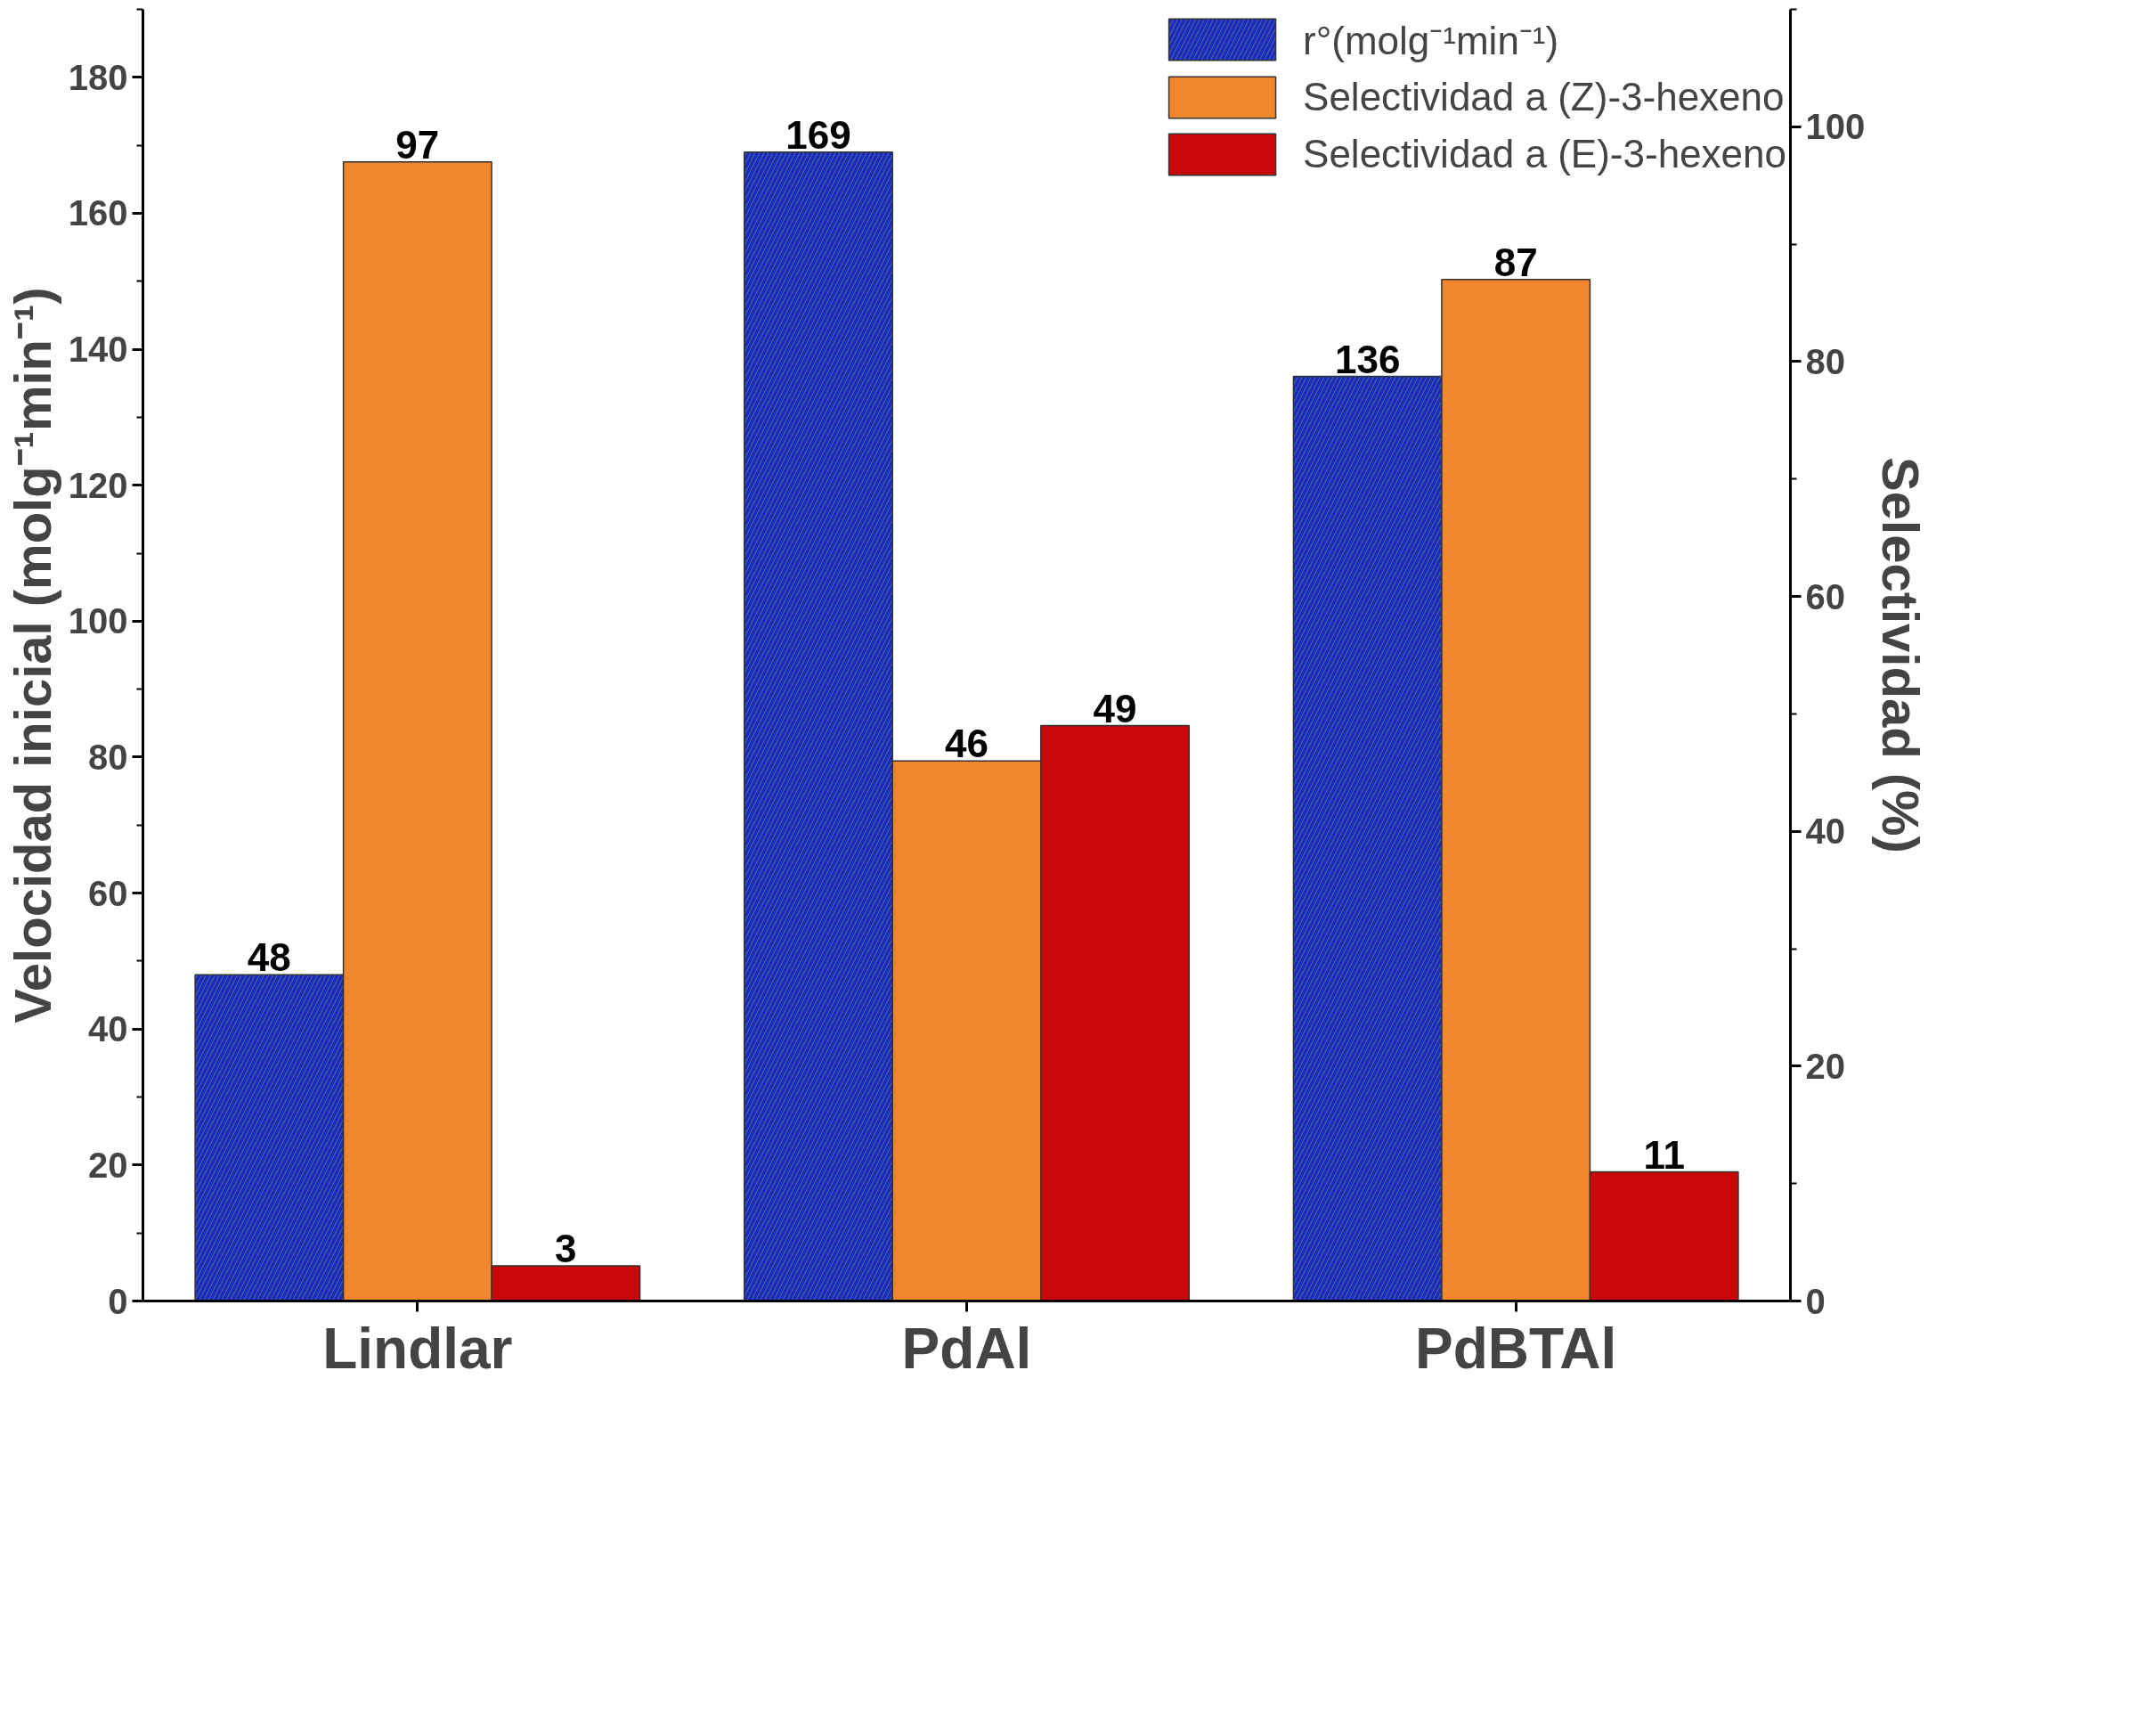 The image size is (2156, 1713). What do you see at coordinates (1515, 262) in the screenshot?
I see `data-label: 87` at bounding box center [1515, 262].